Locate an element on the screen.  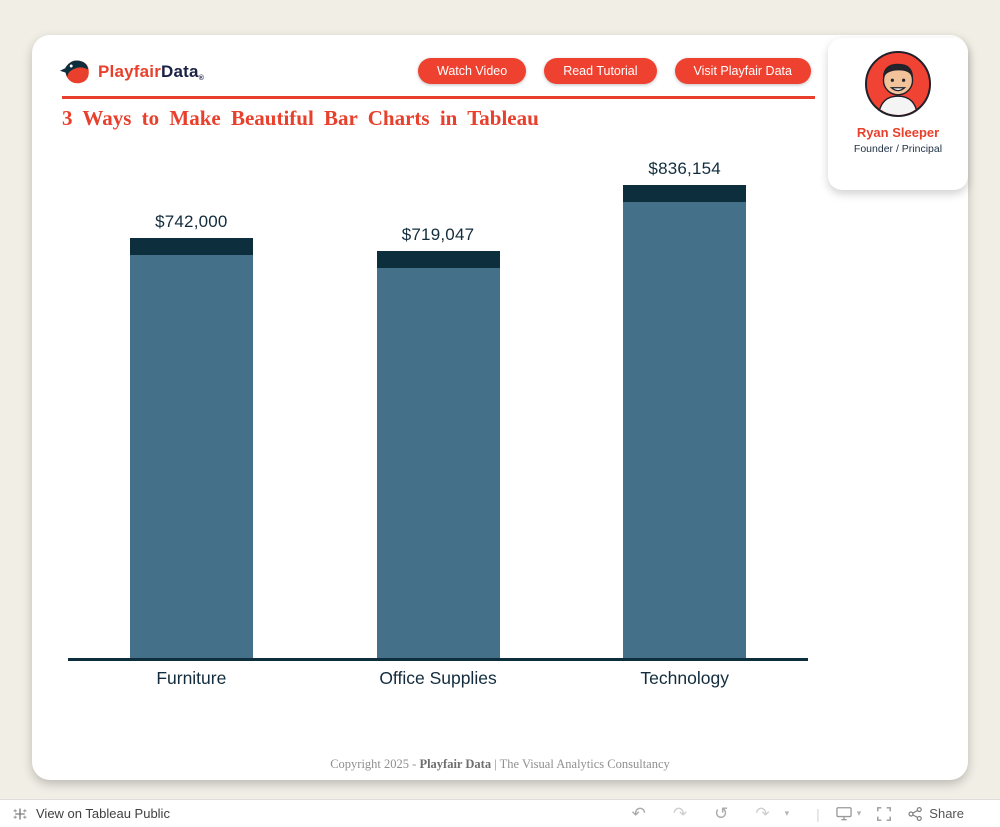
bar-value-label: $742,000 is located at coordinates (191, 221).